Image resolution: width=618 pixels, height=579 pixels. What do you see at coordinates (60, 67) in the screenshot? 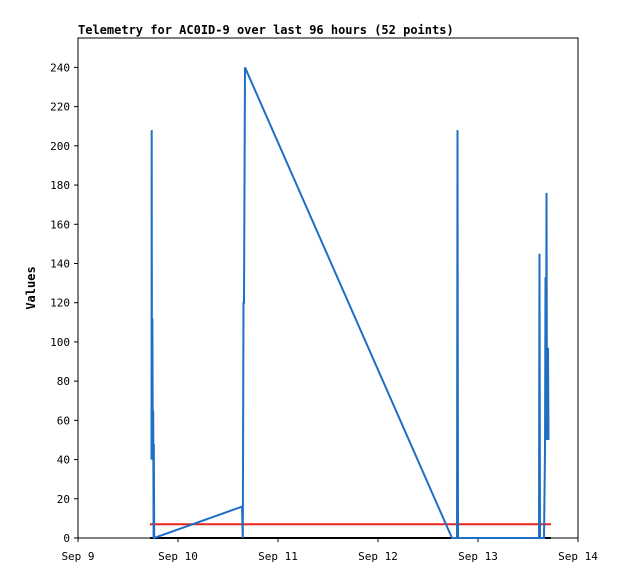
I see `y-tick-label: 240` at bounding box center [60, 67].